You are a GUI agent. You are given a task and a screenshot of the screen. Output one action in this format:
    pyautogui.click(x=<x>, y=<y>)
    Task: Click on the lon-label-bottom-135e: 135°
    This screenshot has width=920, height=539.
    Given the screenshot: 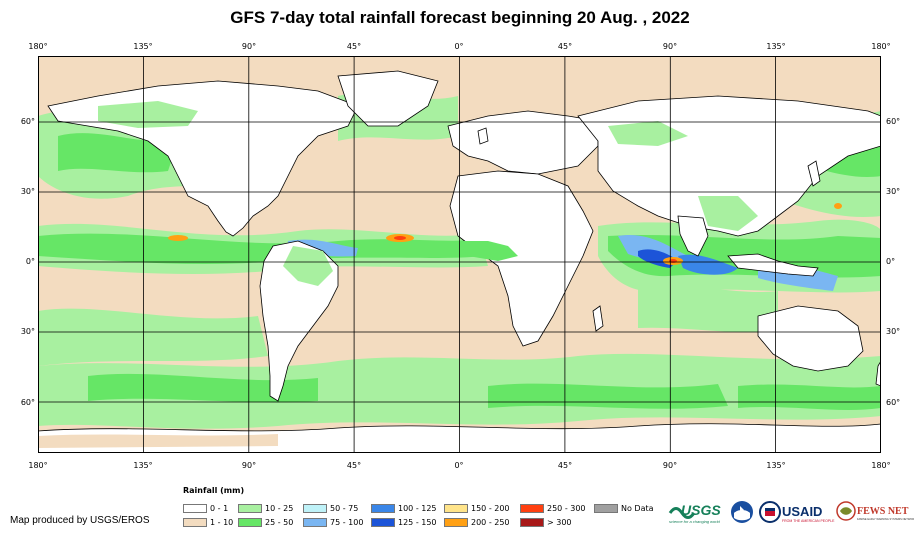 What is the action you would take?
    pyautogui.click(x=776, y=465)
    